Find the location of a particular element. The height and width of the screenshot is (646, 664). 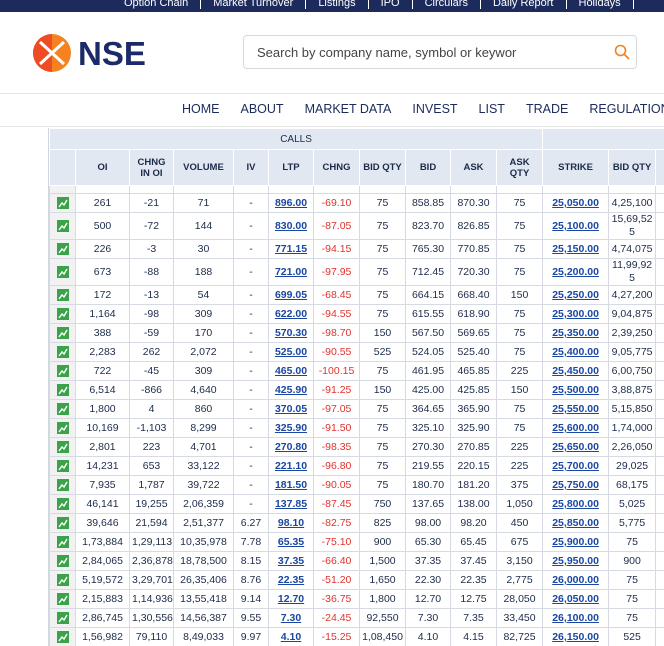

strike-link: 25,750.00 is located at coordinates (575, 485).